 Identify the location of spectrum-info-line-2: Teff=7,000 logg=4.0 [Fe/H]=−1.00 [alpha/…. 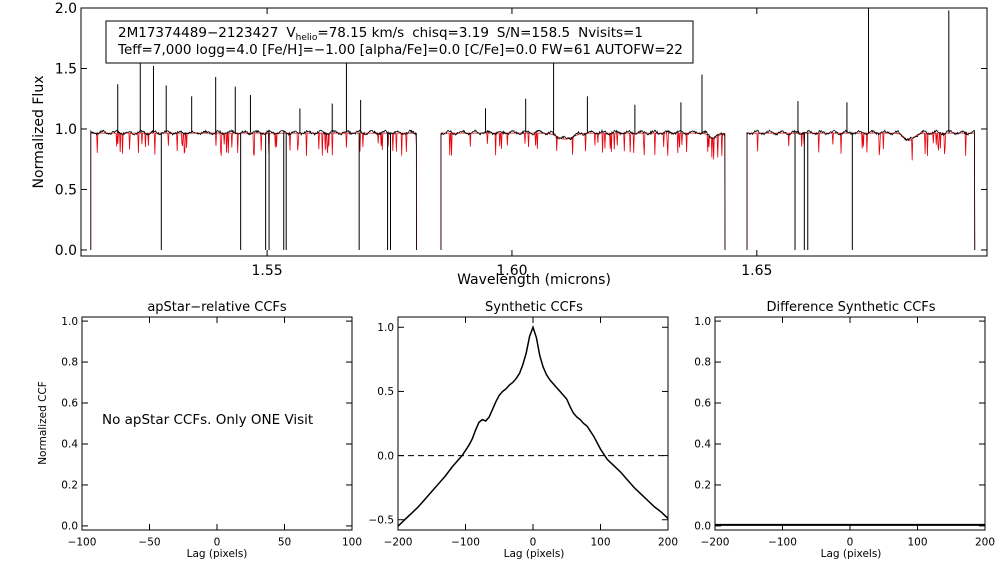
(400, 50).